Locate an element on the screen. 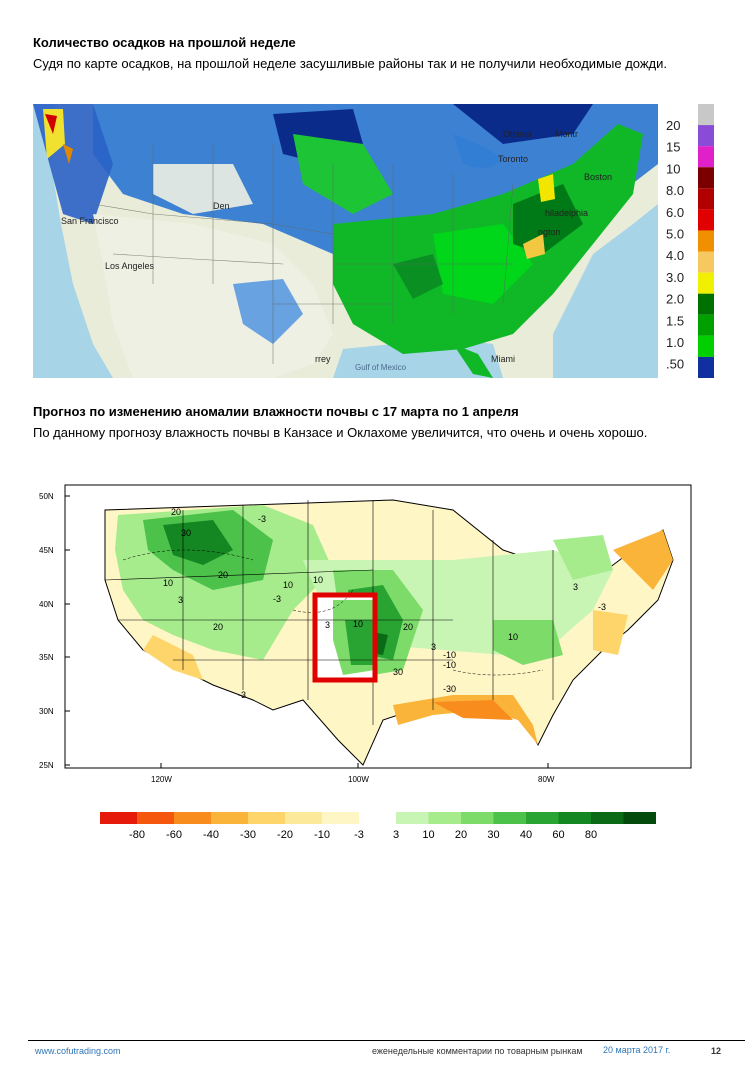 The image size is (753, 1071). legend-value: -80 is located at coordinates (137, 835).